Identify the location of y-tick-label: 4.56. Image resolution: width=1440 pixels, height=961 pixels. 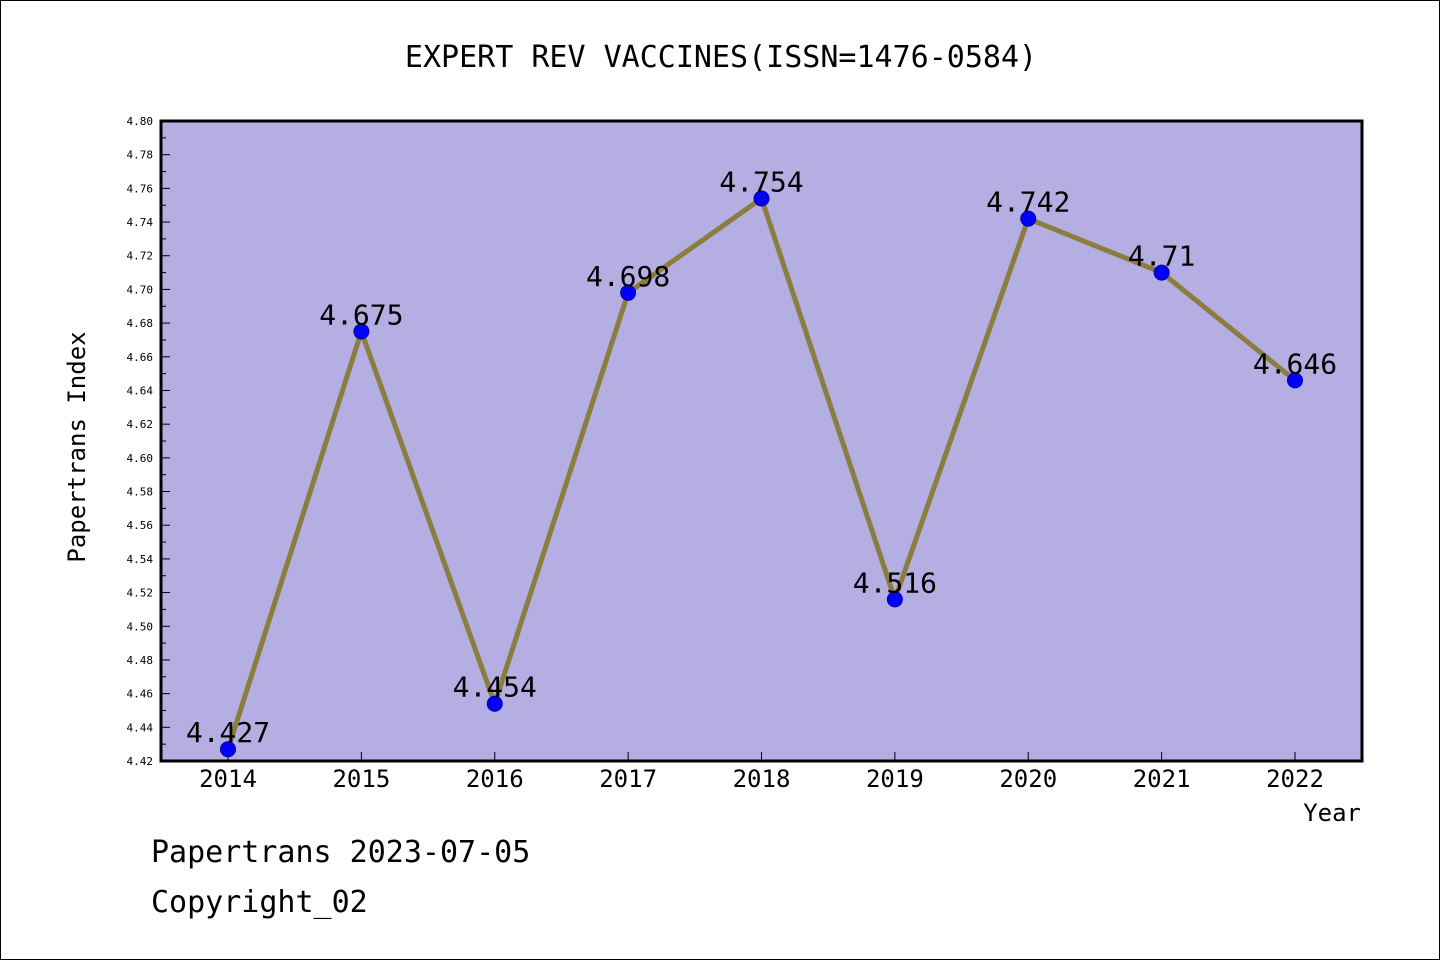
(140, 525).